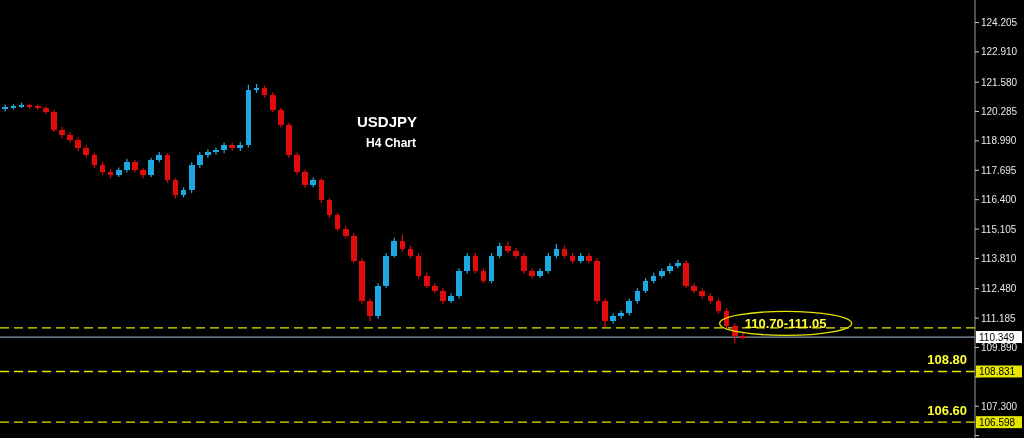 The height and width of the screenshot is (438, 1024). What do you see at coordinates (947, 411) in the screenshot?
I see `annotation: 106.60` at bounding box center [947, 411].